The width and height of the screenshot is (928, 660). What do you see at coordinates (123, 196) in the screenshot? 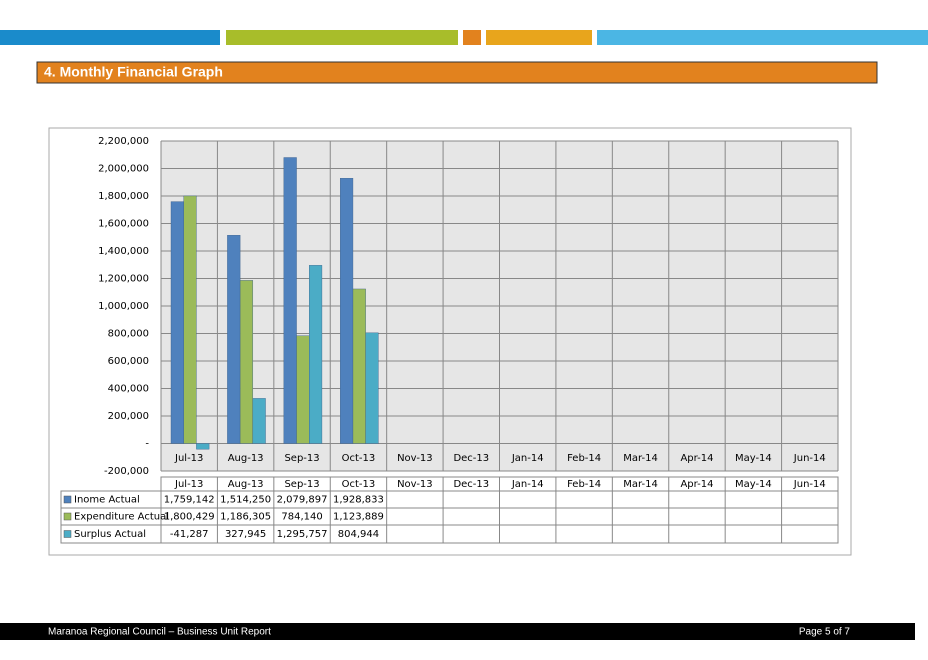
I see `y-tick-label: 1,800,000` at bounding box center [123, 196].